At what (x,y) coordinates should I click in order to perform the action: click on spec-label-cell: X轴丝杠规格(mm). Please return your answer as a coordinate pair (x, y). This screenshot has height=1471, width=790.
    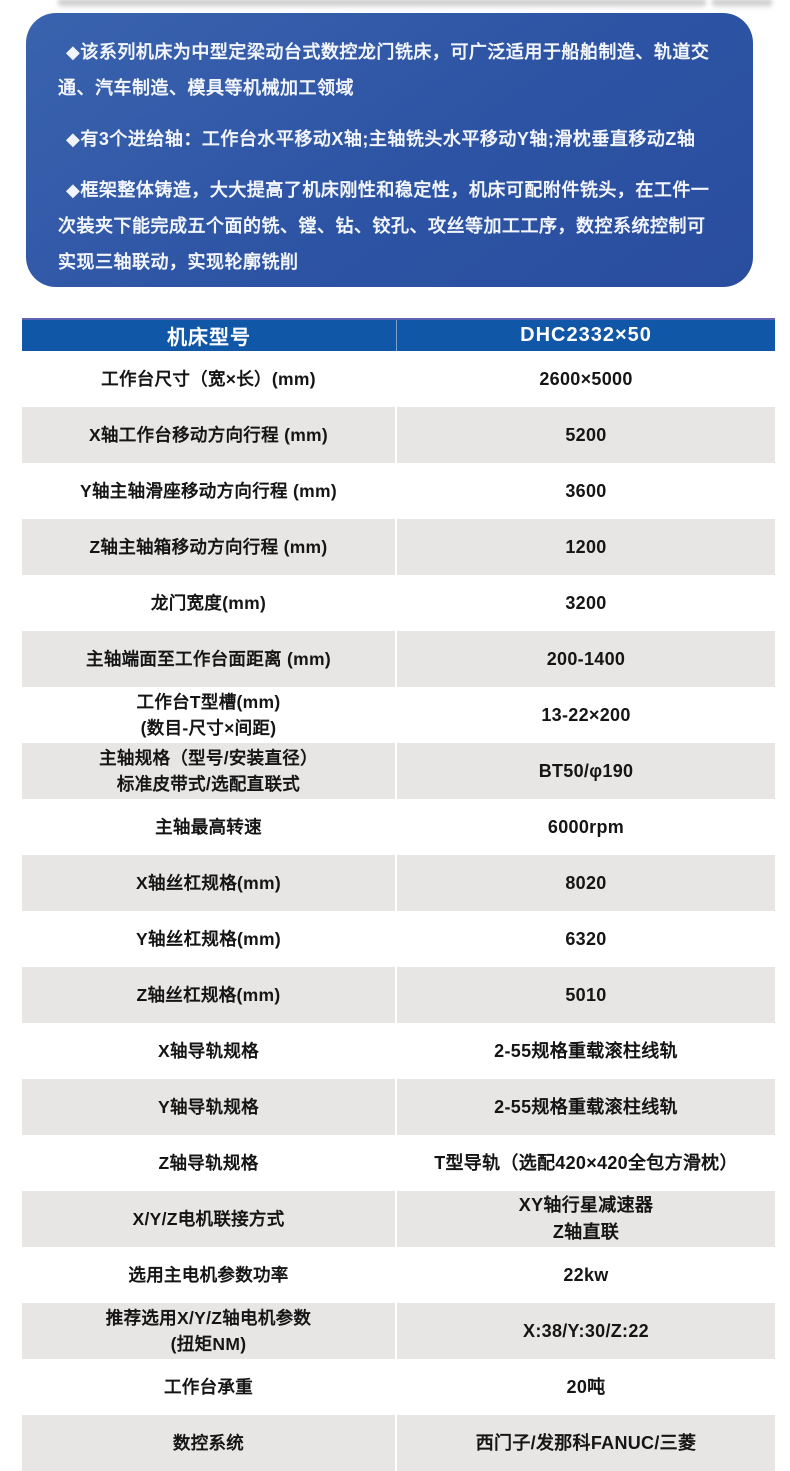
    Looking at the image, I should click on (209, 883).